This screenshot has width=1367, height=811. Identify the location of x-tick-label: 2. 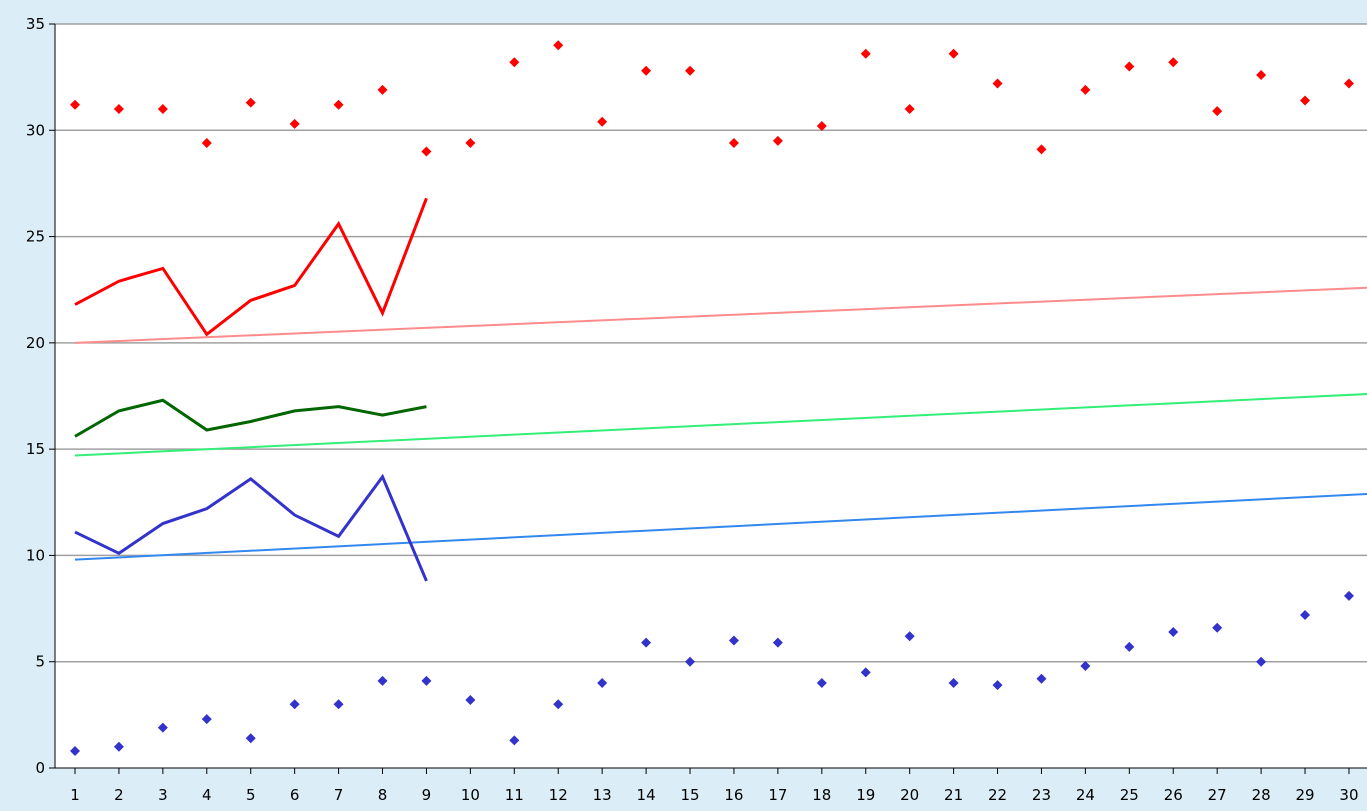
(119, 795).